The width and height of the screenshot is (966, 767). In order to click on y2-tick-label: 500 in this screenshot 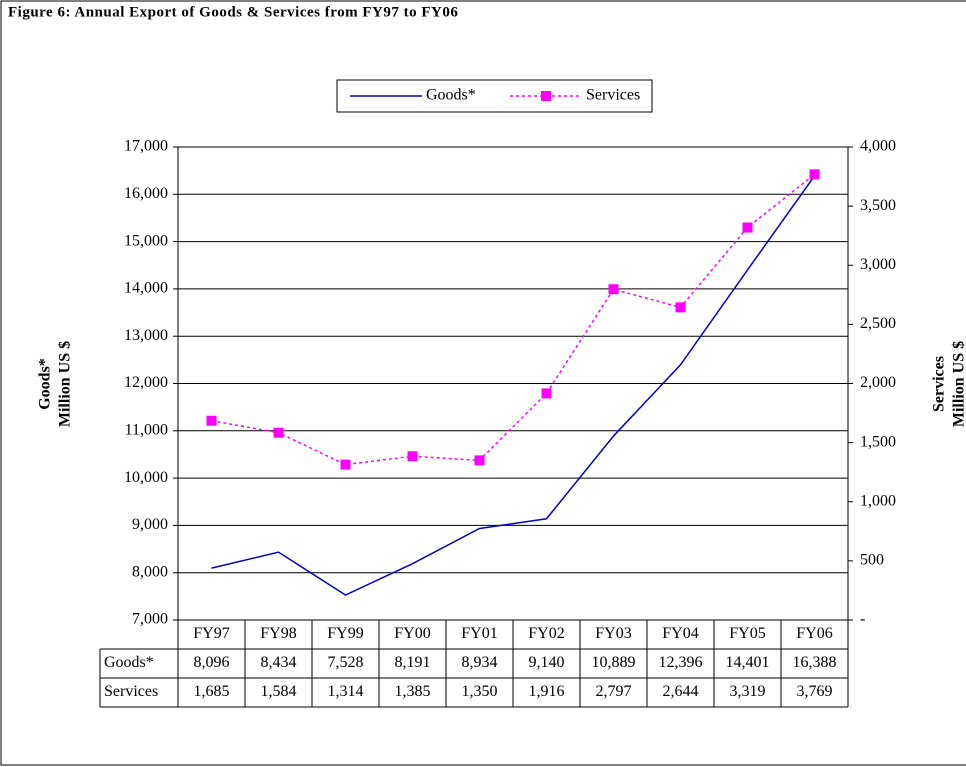, I will do `click(872, 560)`.